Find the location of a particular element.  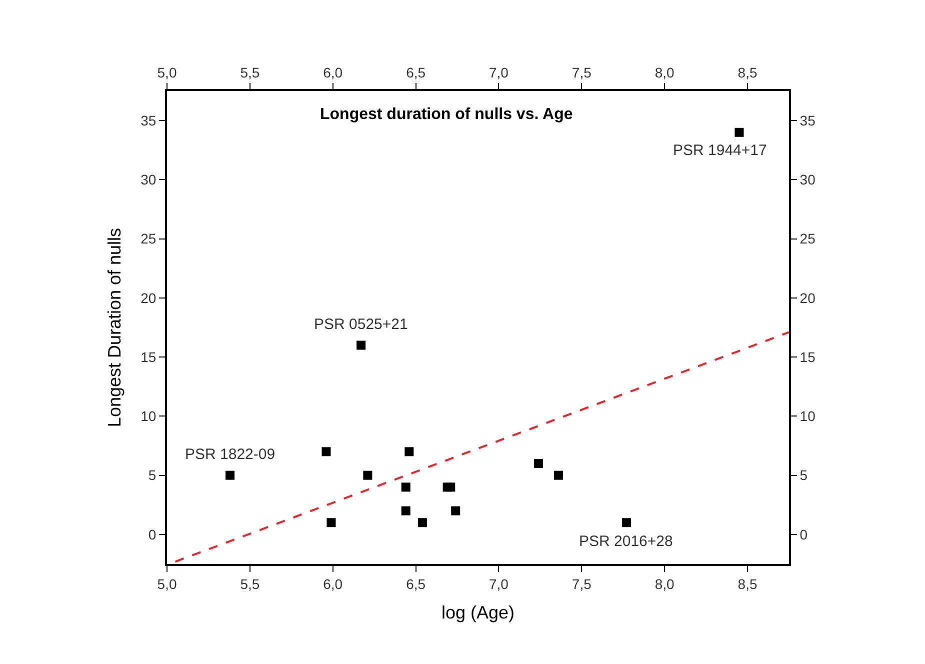

text: Longest duration of nulls vs. Age is located at coordinates (446, 114).